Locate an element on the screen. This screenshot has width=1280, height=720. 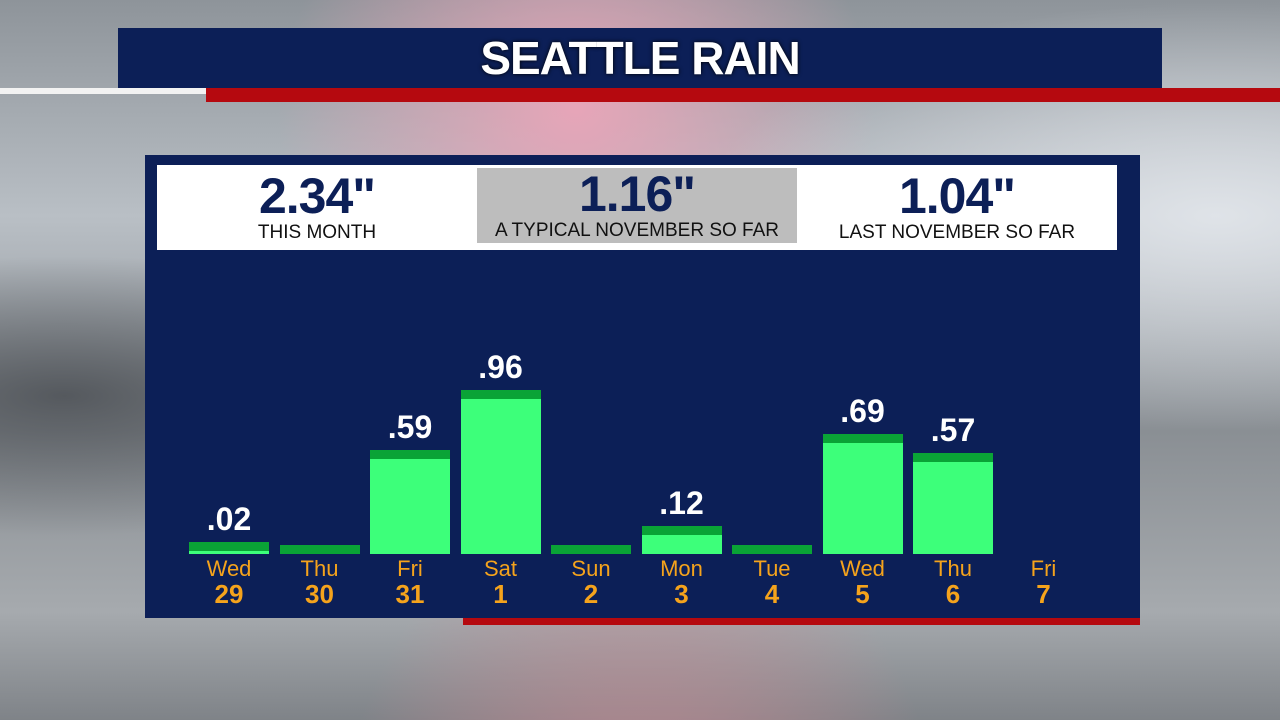
date-label: 29 is located at coordinates (229, 594).